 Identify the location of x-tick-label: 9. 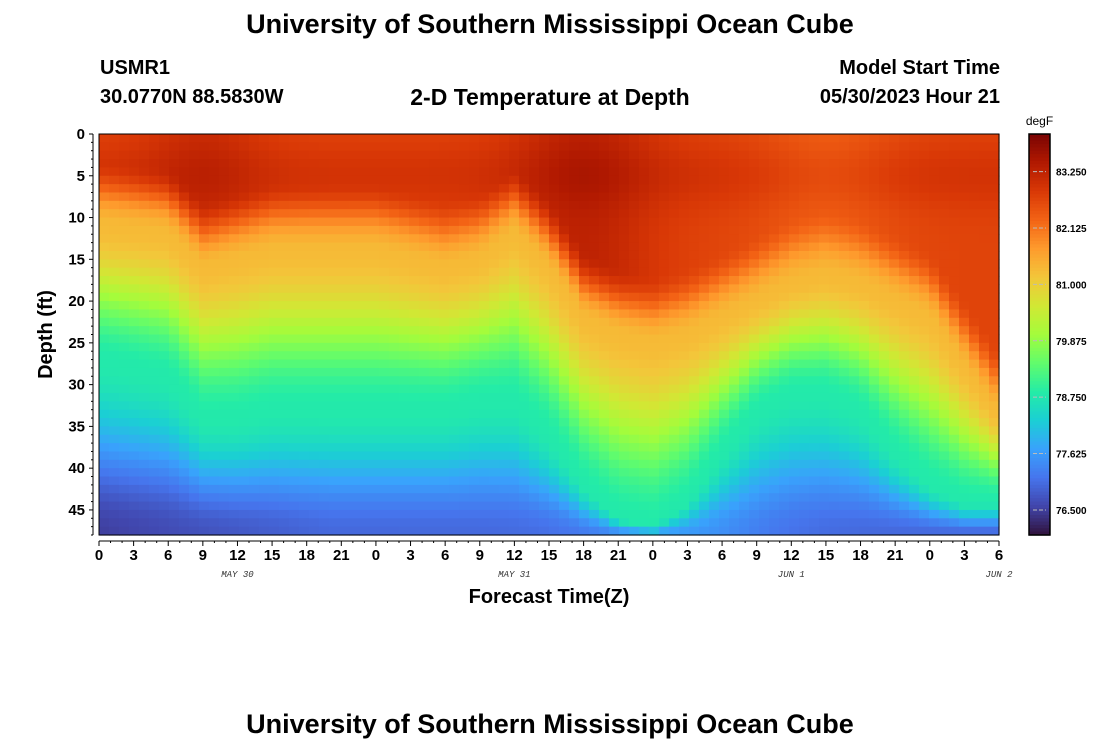
(480, 555).